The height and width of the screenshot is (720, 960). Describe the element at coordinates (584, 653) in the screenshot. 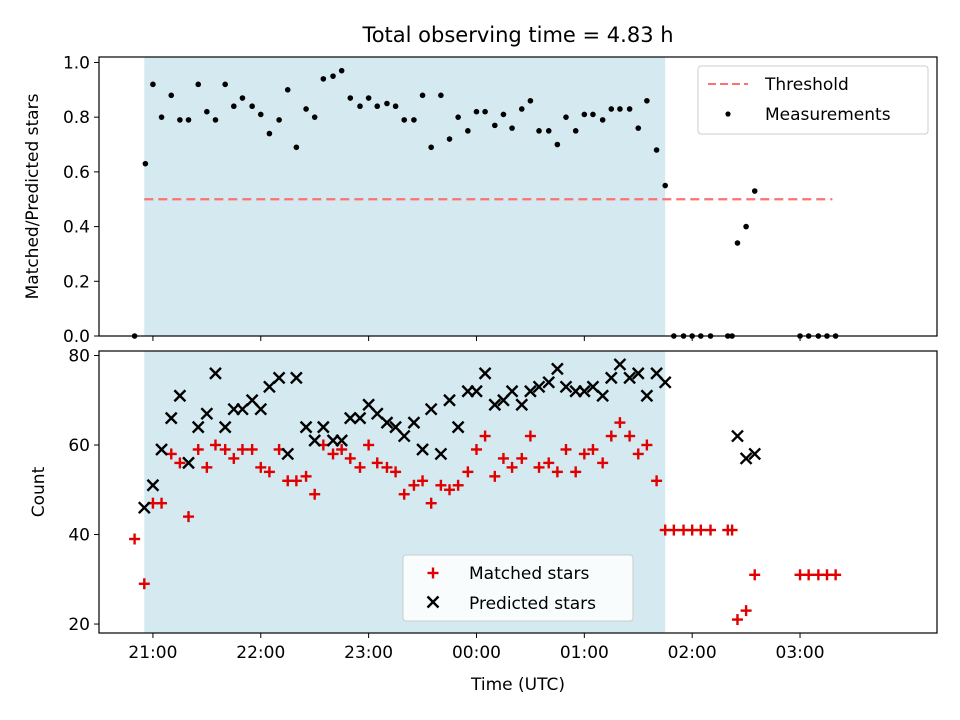

I see `x-tick-label: 01:00` at that location.